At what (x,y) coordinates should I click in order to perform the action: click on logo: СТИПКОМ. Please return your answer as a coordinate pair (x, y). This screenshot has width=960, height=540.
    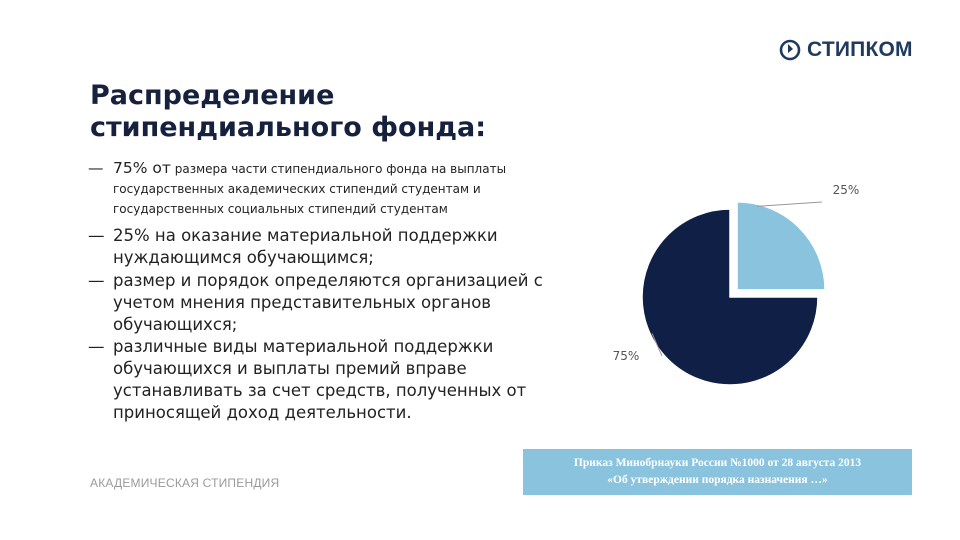
    Looking at the image, I should click on (846, 50).